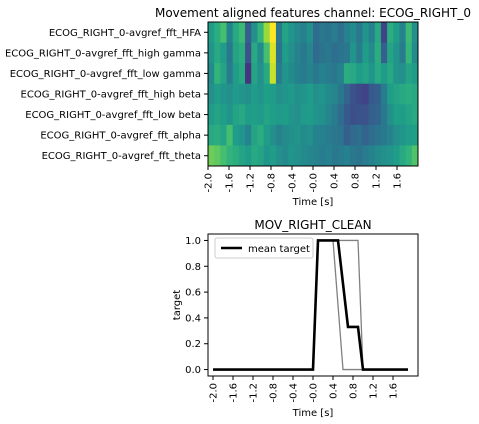 This screenshot has height=424, width=479. I want to click on legend-label: mean target, so click(279, 249).